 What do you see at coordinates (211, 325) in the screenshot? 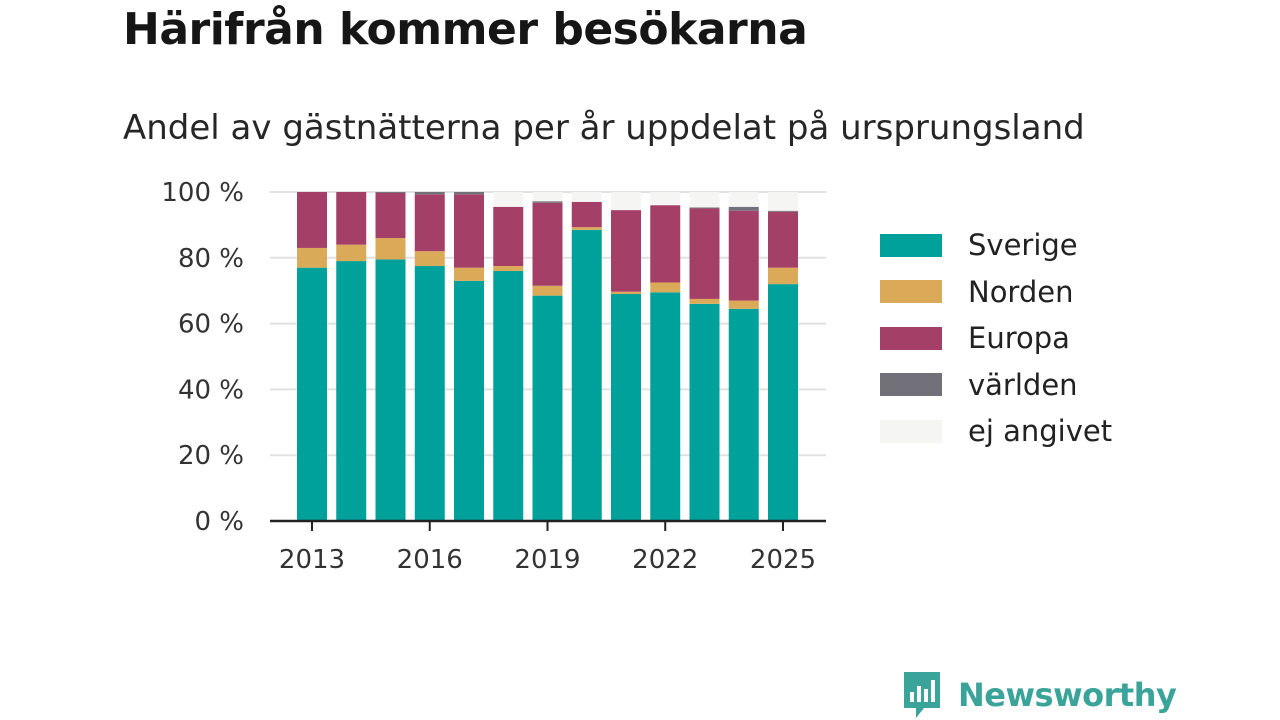
I see `y-tick-label: 60 %` at bounding box center [211, 325].